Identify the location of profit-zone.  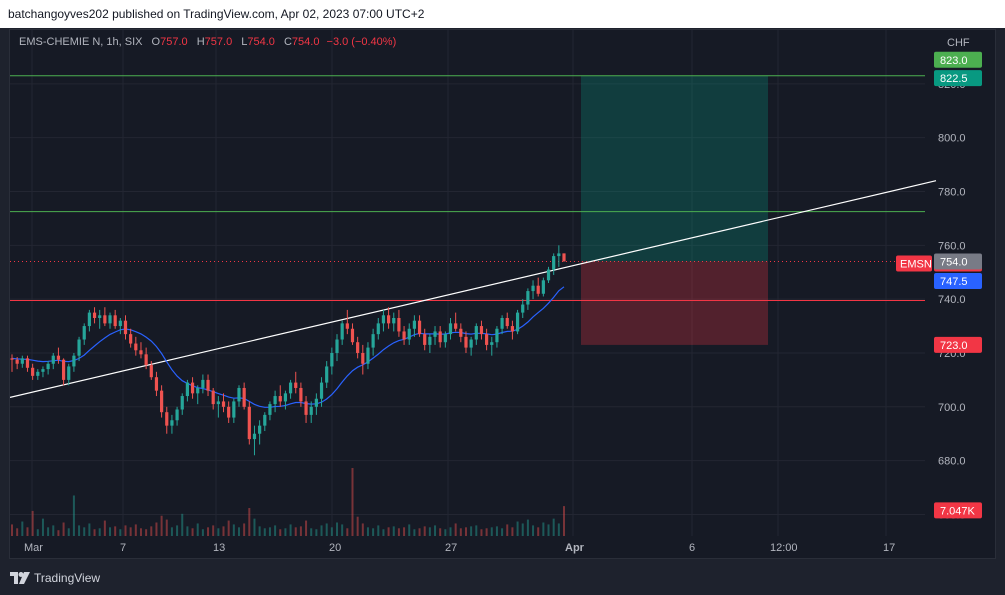
(674, 168).